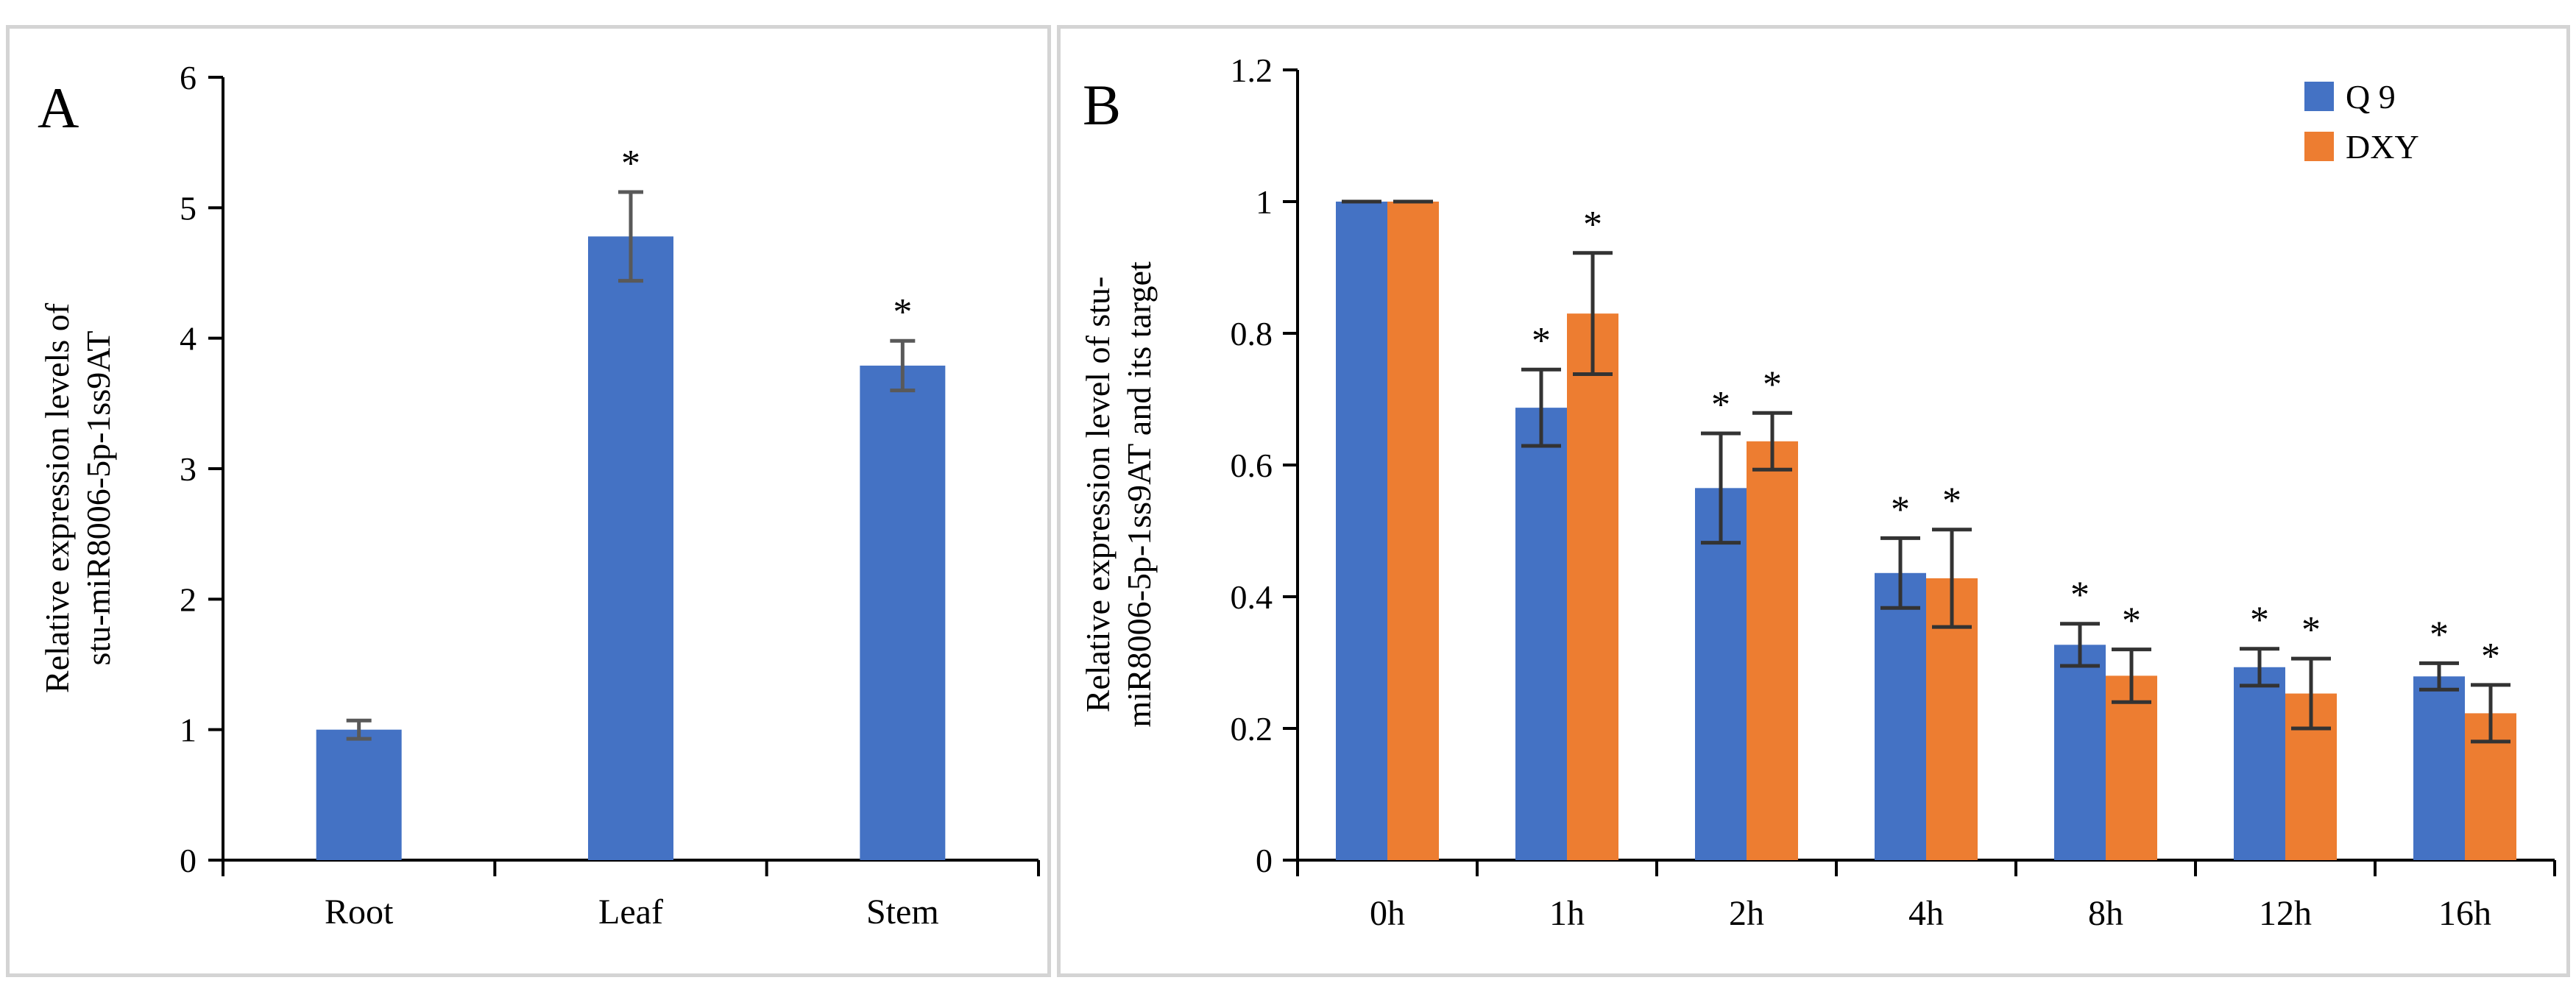 The image size is (2576, 983). Describe the element at coordinates (2319, 146) in the screenshot. I see `legend-swatch-dxy` at that location.